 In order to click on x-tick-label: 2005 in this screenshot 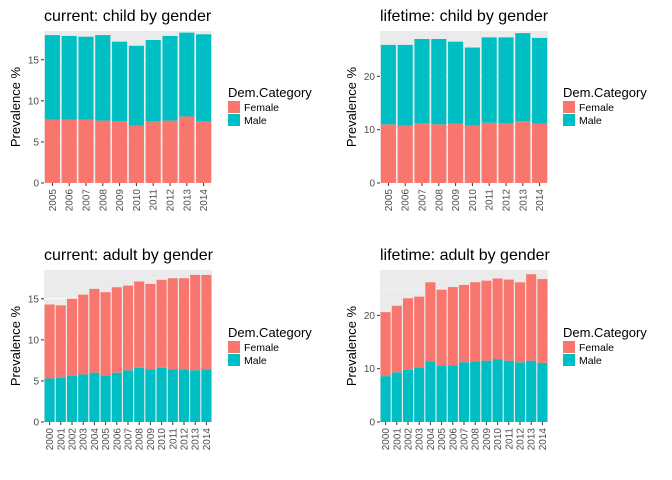, I will do `click(53, 200)`.